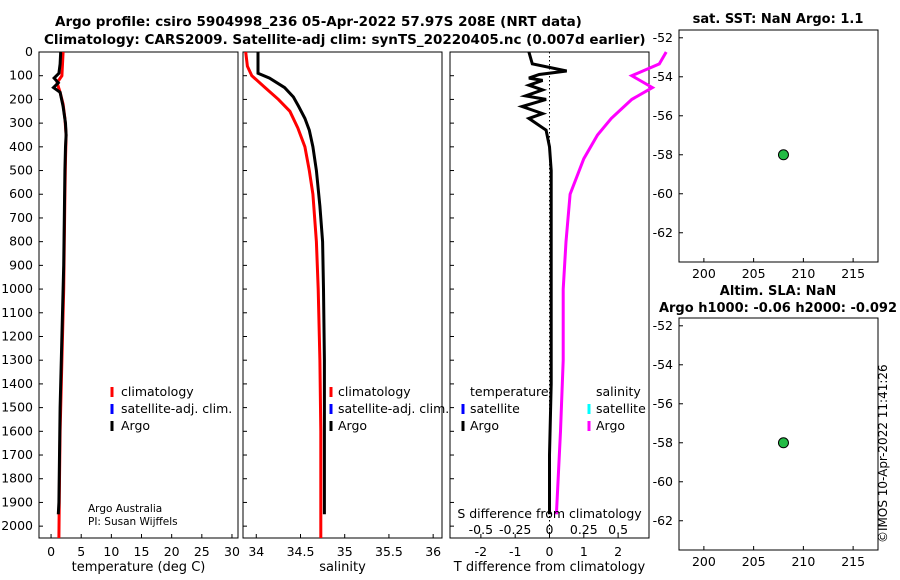 The width and height of the screenshot is (900, 580). What do you see at coordinates (550, 551) in the screenshot?
I see `difference-xtick-label: 0` at bounding box center [550, 551].